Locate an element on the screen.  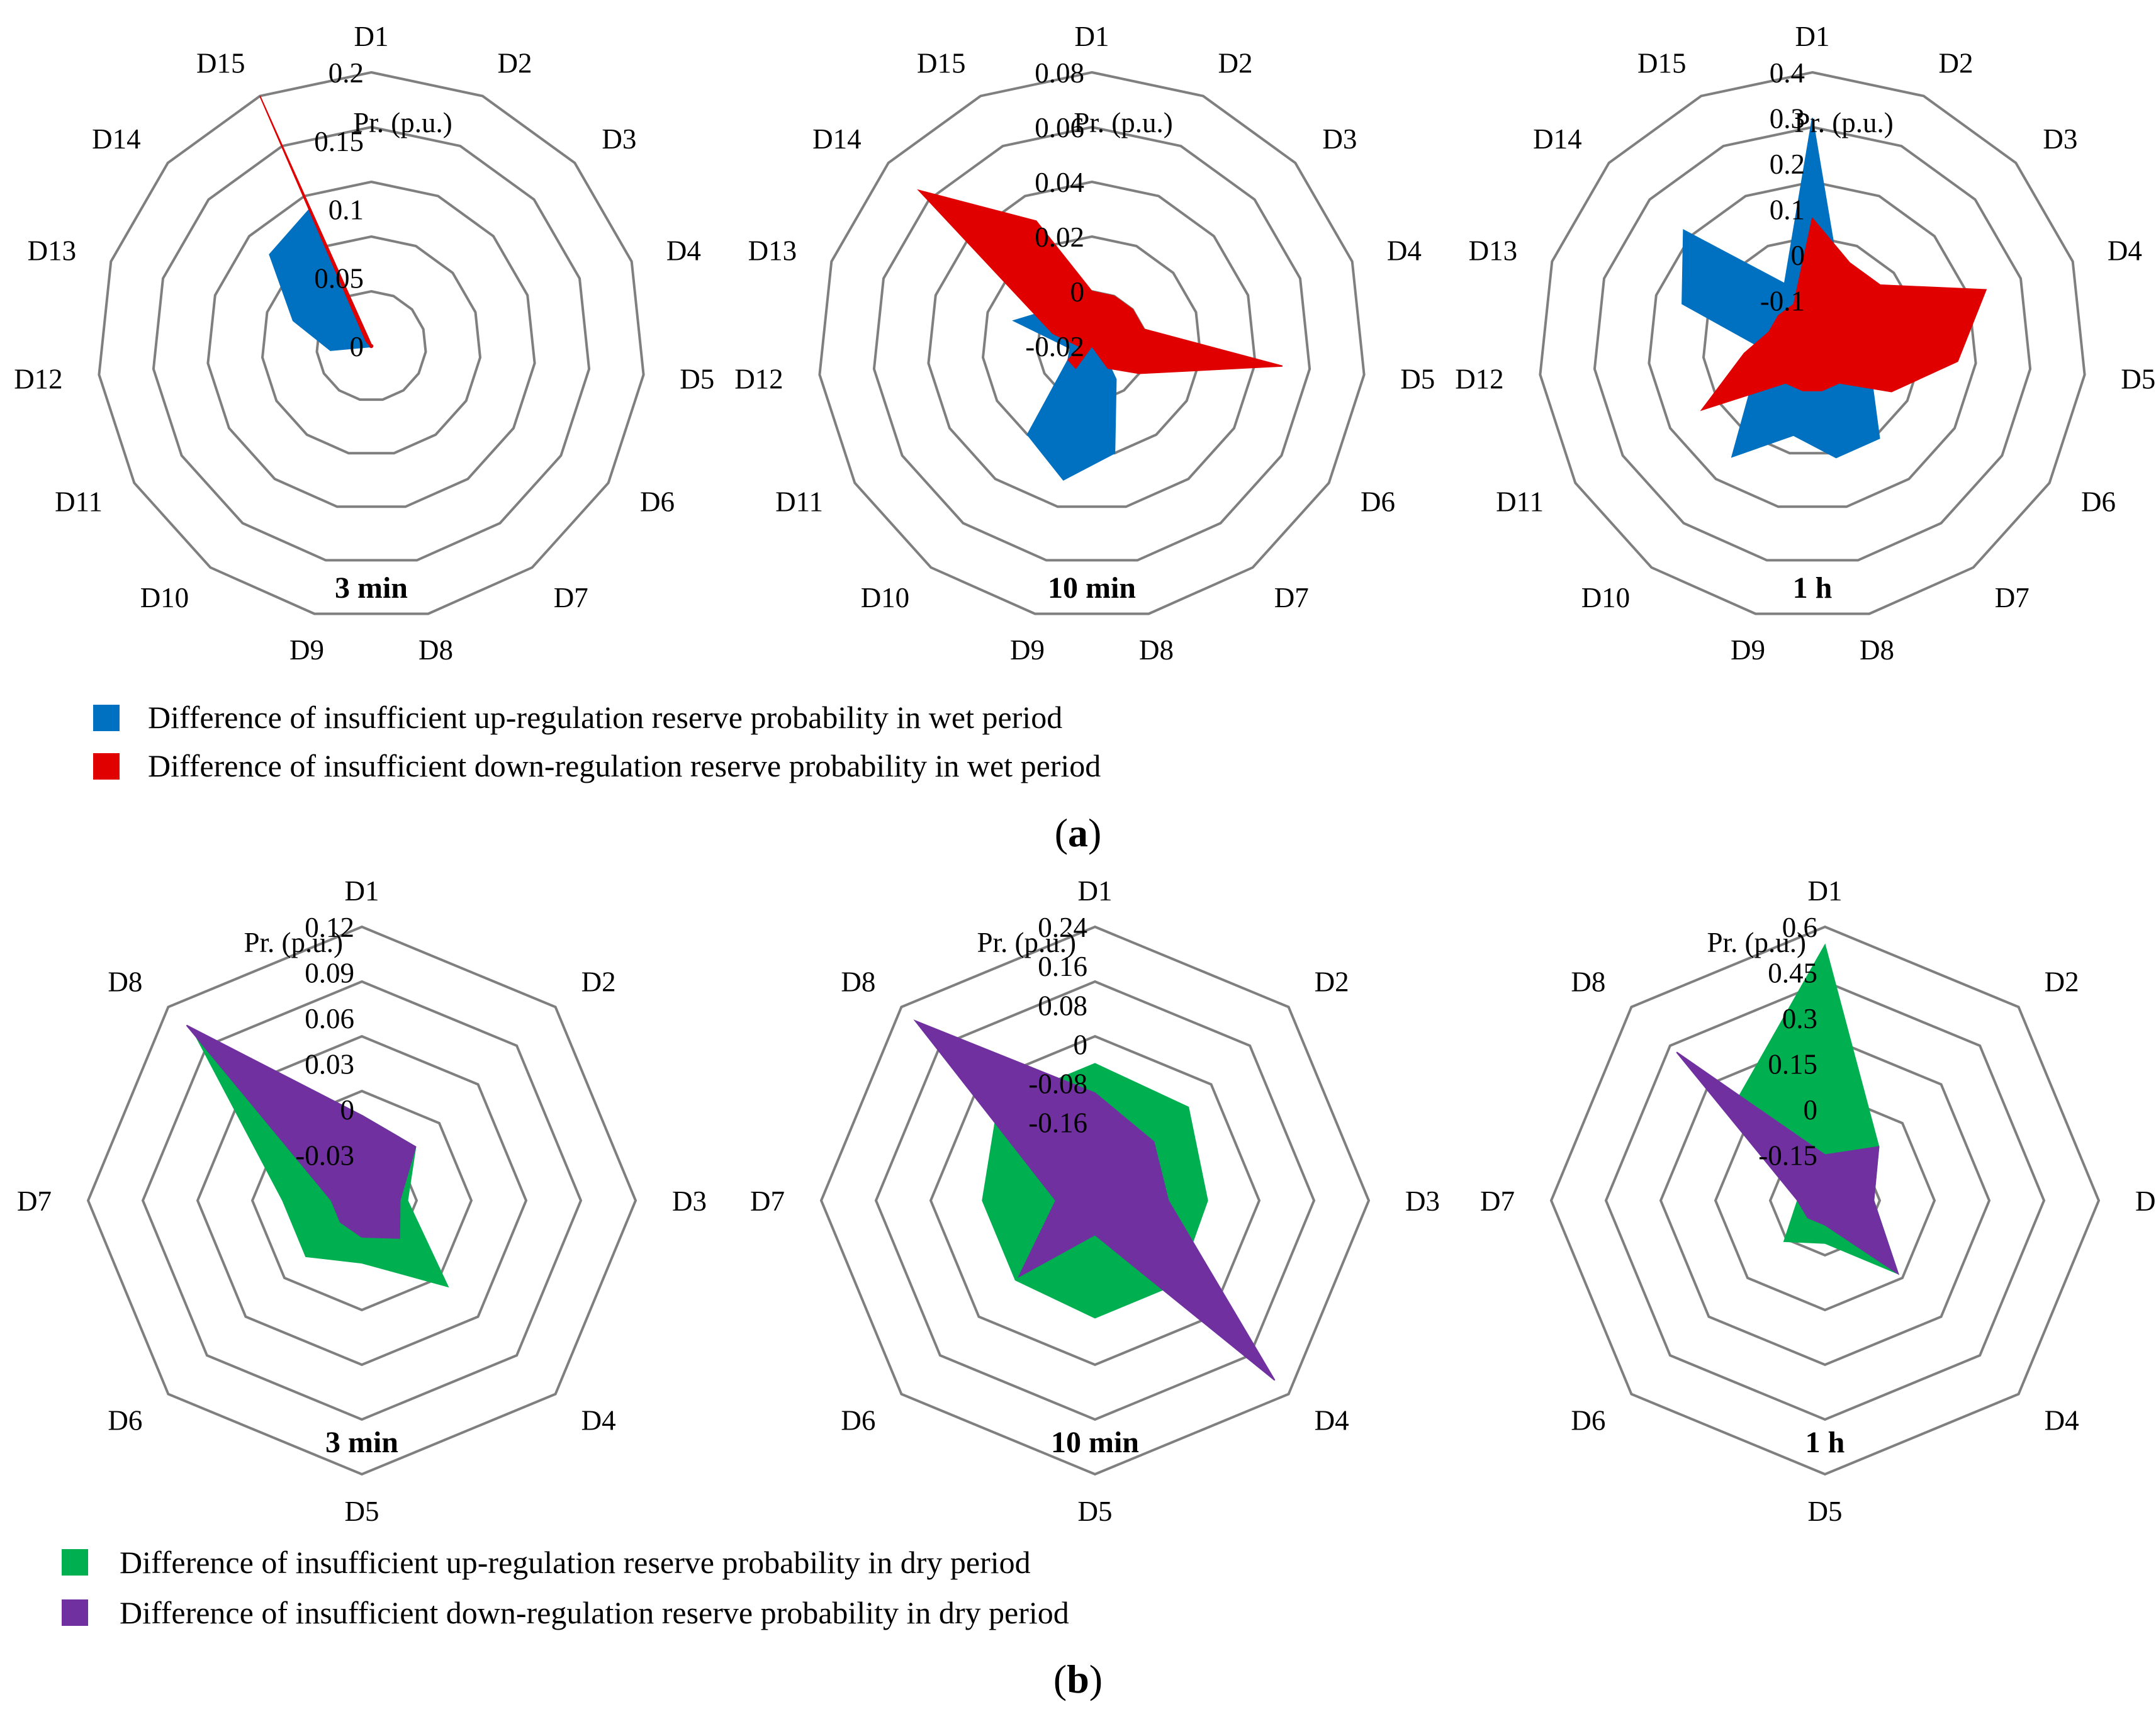
radar-chart-a-3min-category-d3: D3 is located at coordinates (619, 139).